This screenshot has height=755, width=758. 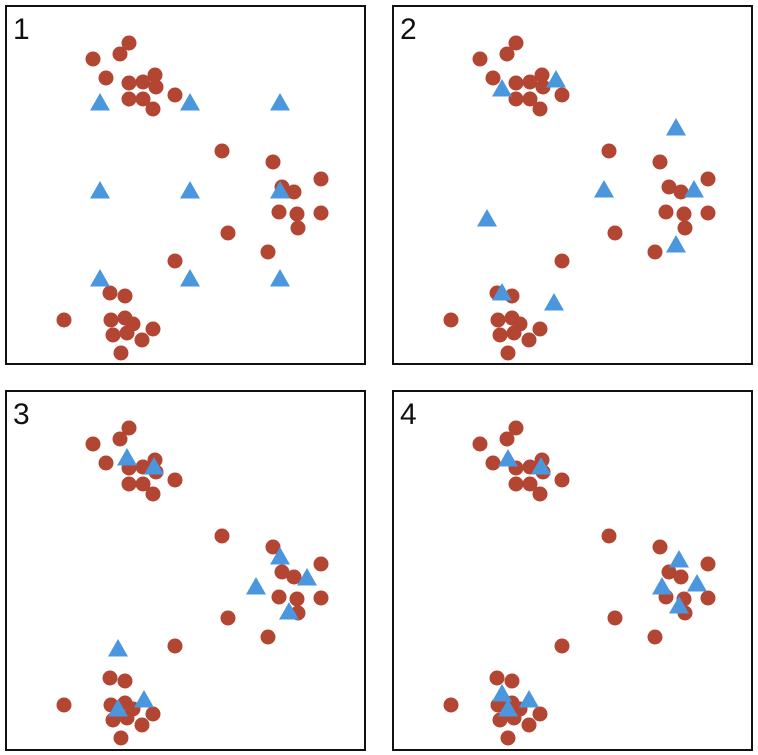 I want to click on panel-label: 2, so click(x=408, y=29).